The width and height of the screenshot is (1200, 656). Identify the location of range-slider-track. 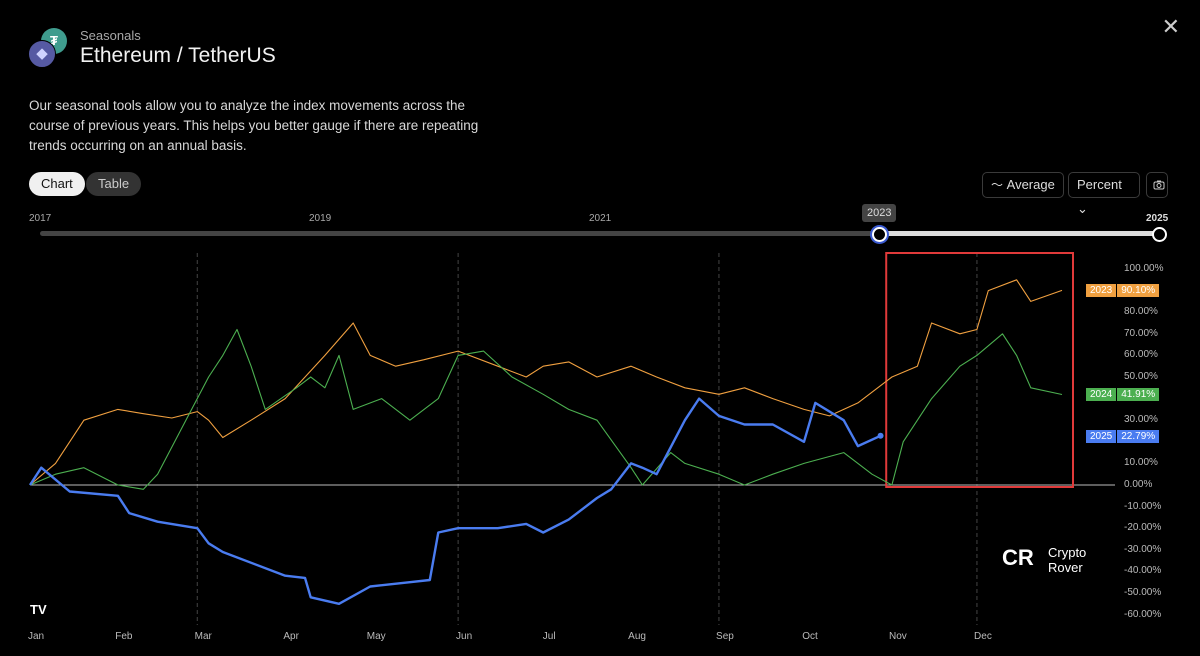
(600, 233).